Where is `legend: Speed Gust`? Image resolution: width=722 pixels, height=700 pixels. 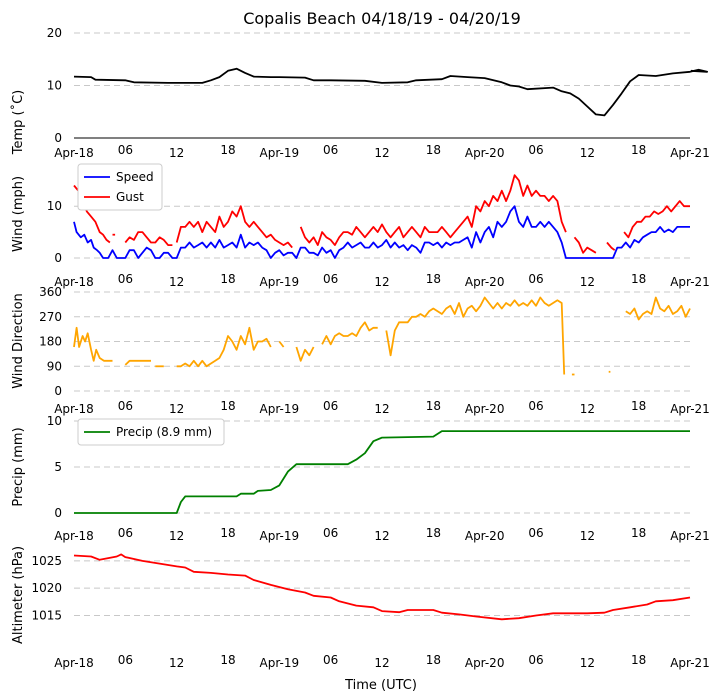
legend: Speed Gust is located at coordinates (120, 187).